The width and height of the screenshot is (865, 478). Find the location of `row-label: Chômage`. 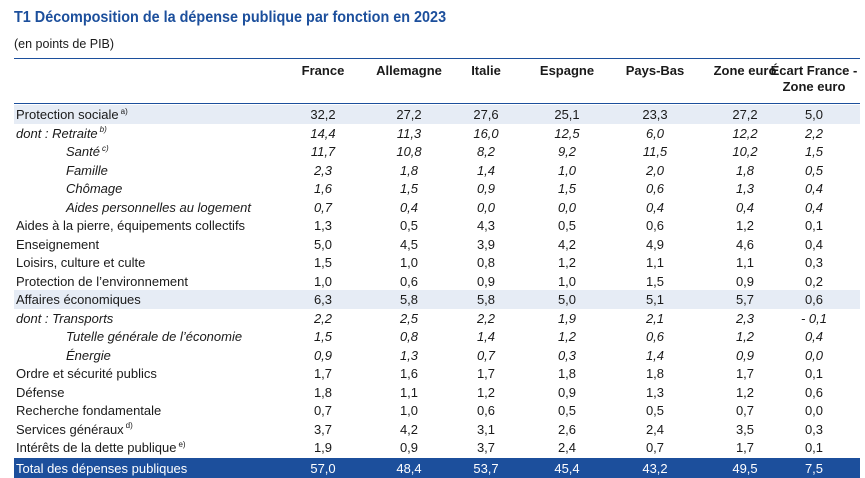

row-label: Chômage is located at coordinates (94, 188).